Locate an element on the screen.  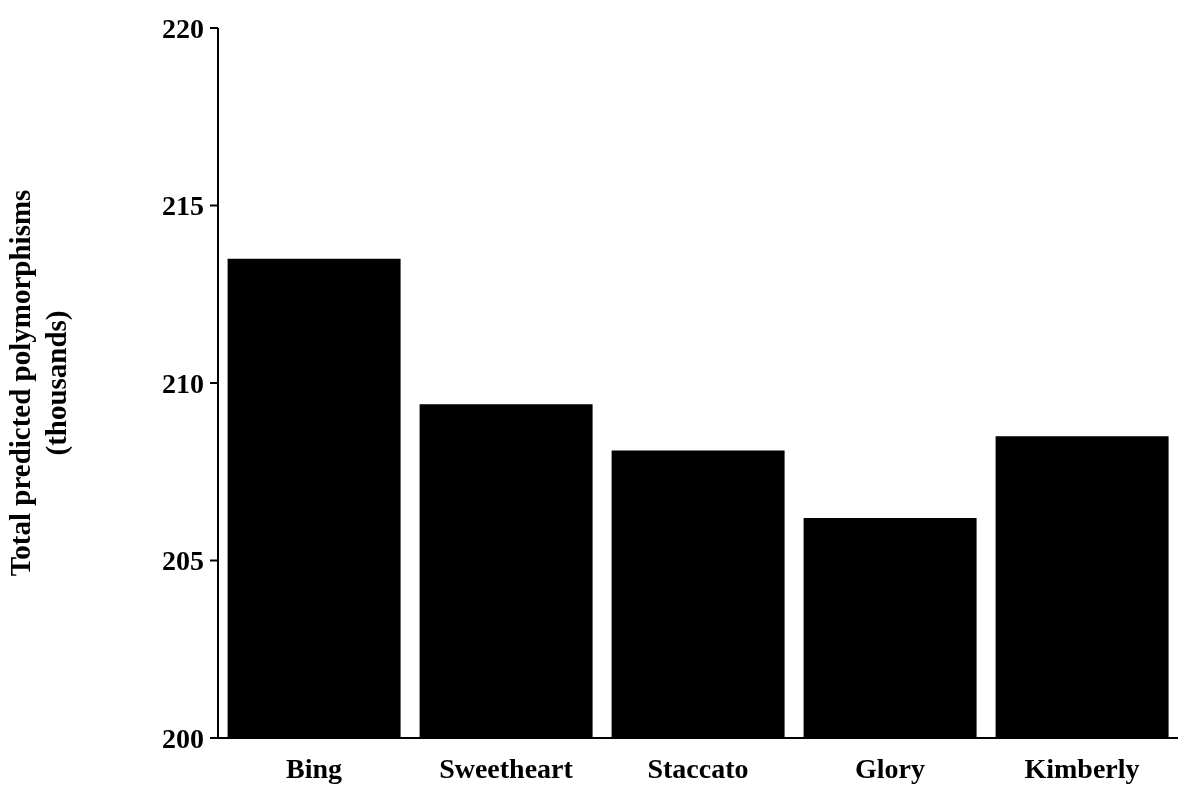
y-axis-title: Total predicted polymorphisms (thousands) is located at coordinates (38, 383).